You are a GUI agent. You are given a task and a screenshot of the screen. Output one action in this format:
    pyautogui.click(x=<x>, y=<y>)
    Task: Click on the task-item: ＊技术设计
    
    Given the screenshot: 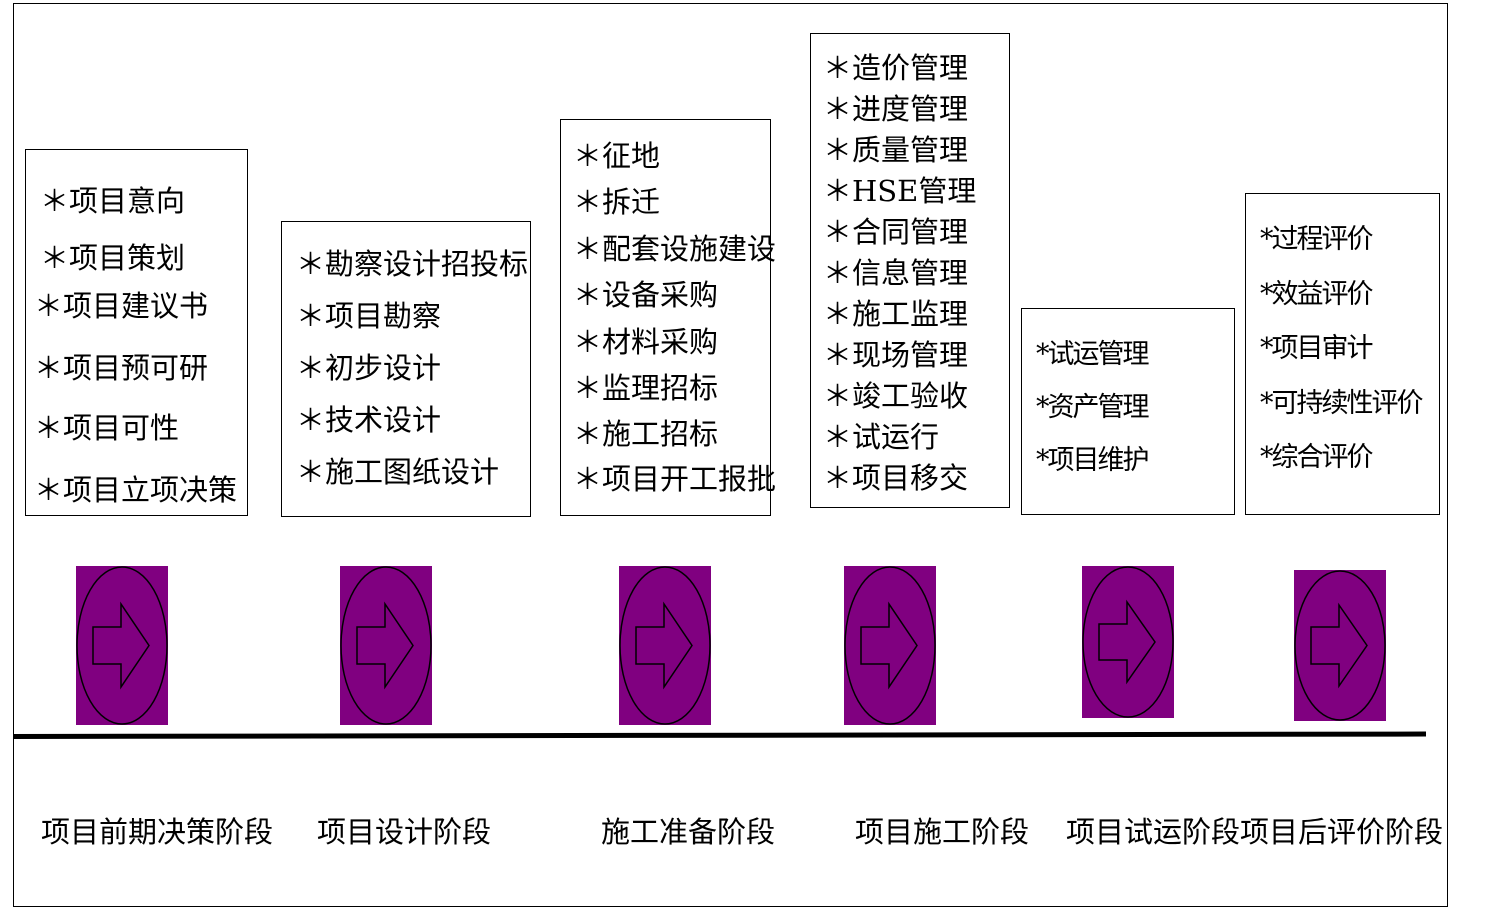 What is the action you would take?
    pyautogui.click(x=369, y=420)
    